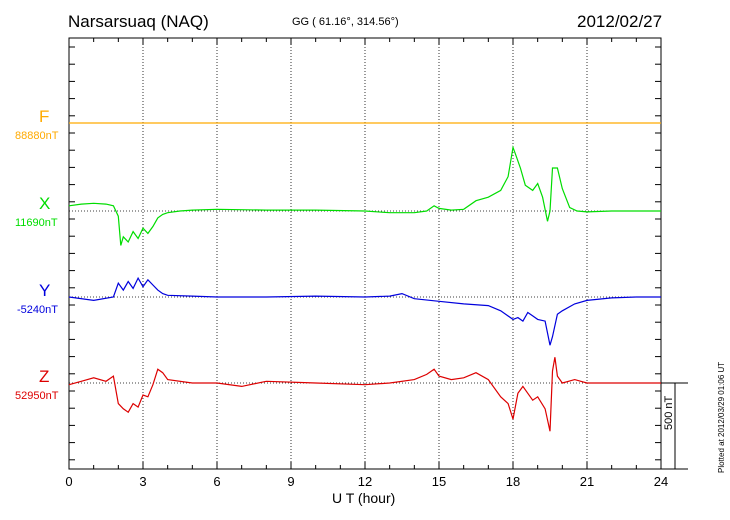 The image size is (730, 520). I want to click on component-label-x: X, so click(45, 203).